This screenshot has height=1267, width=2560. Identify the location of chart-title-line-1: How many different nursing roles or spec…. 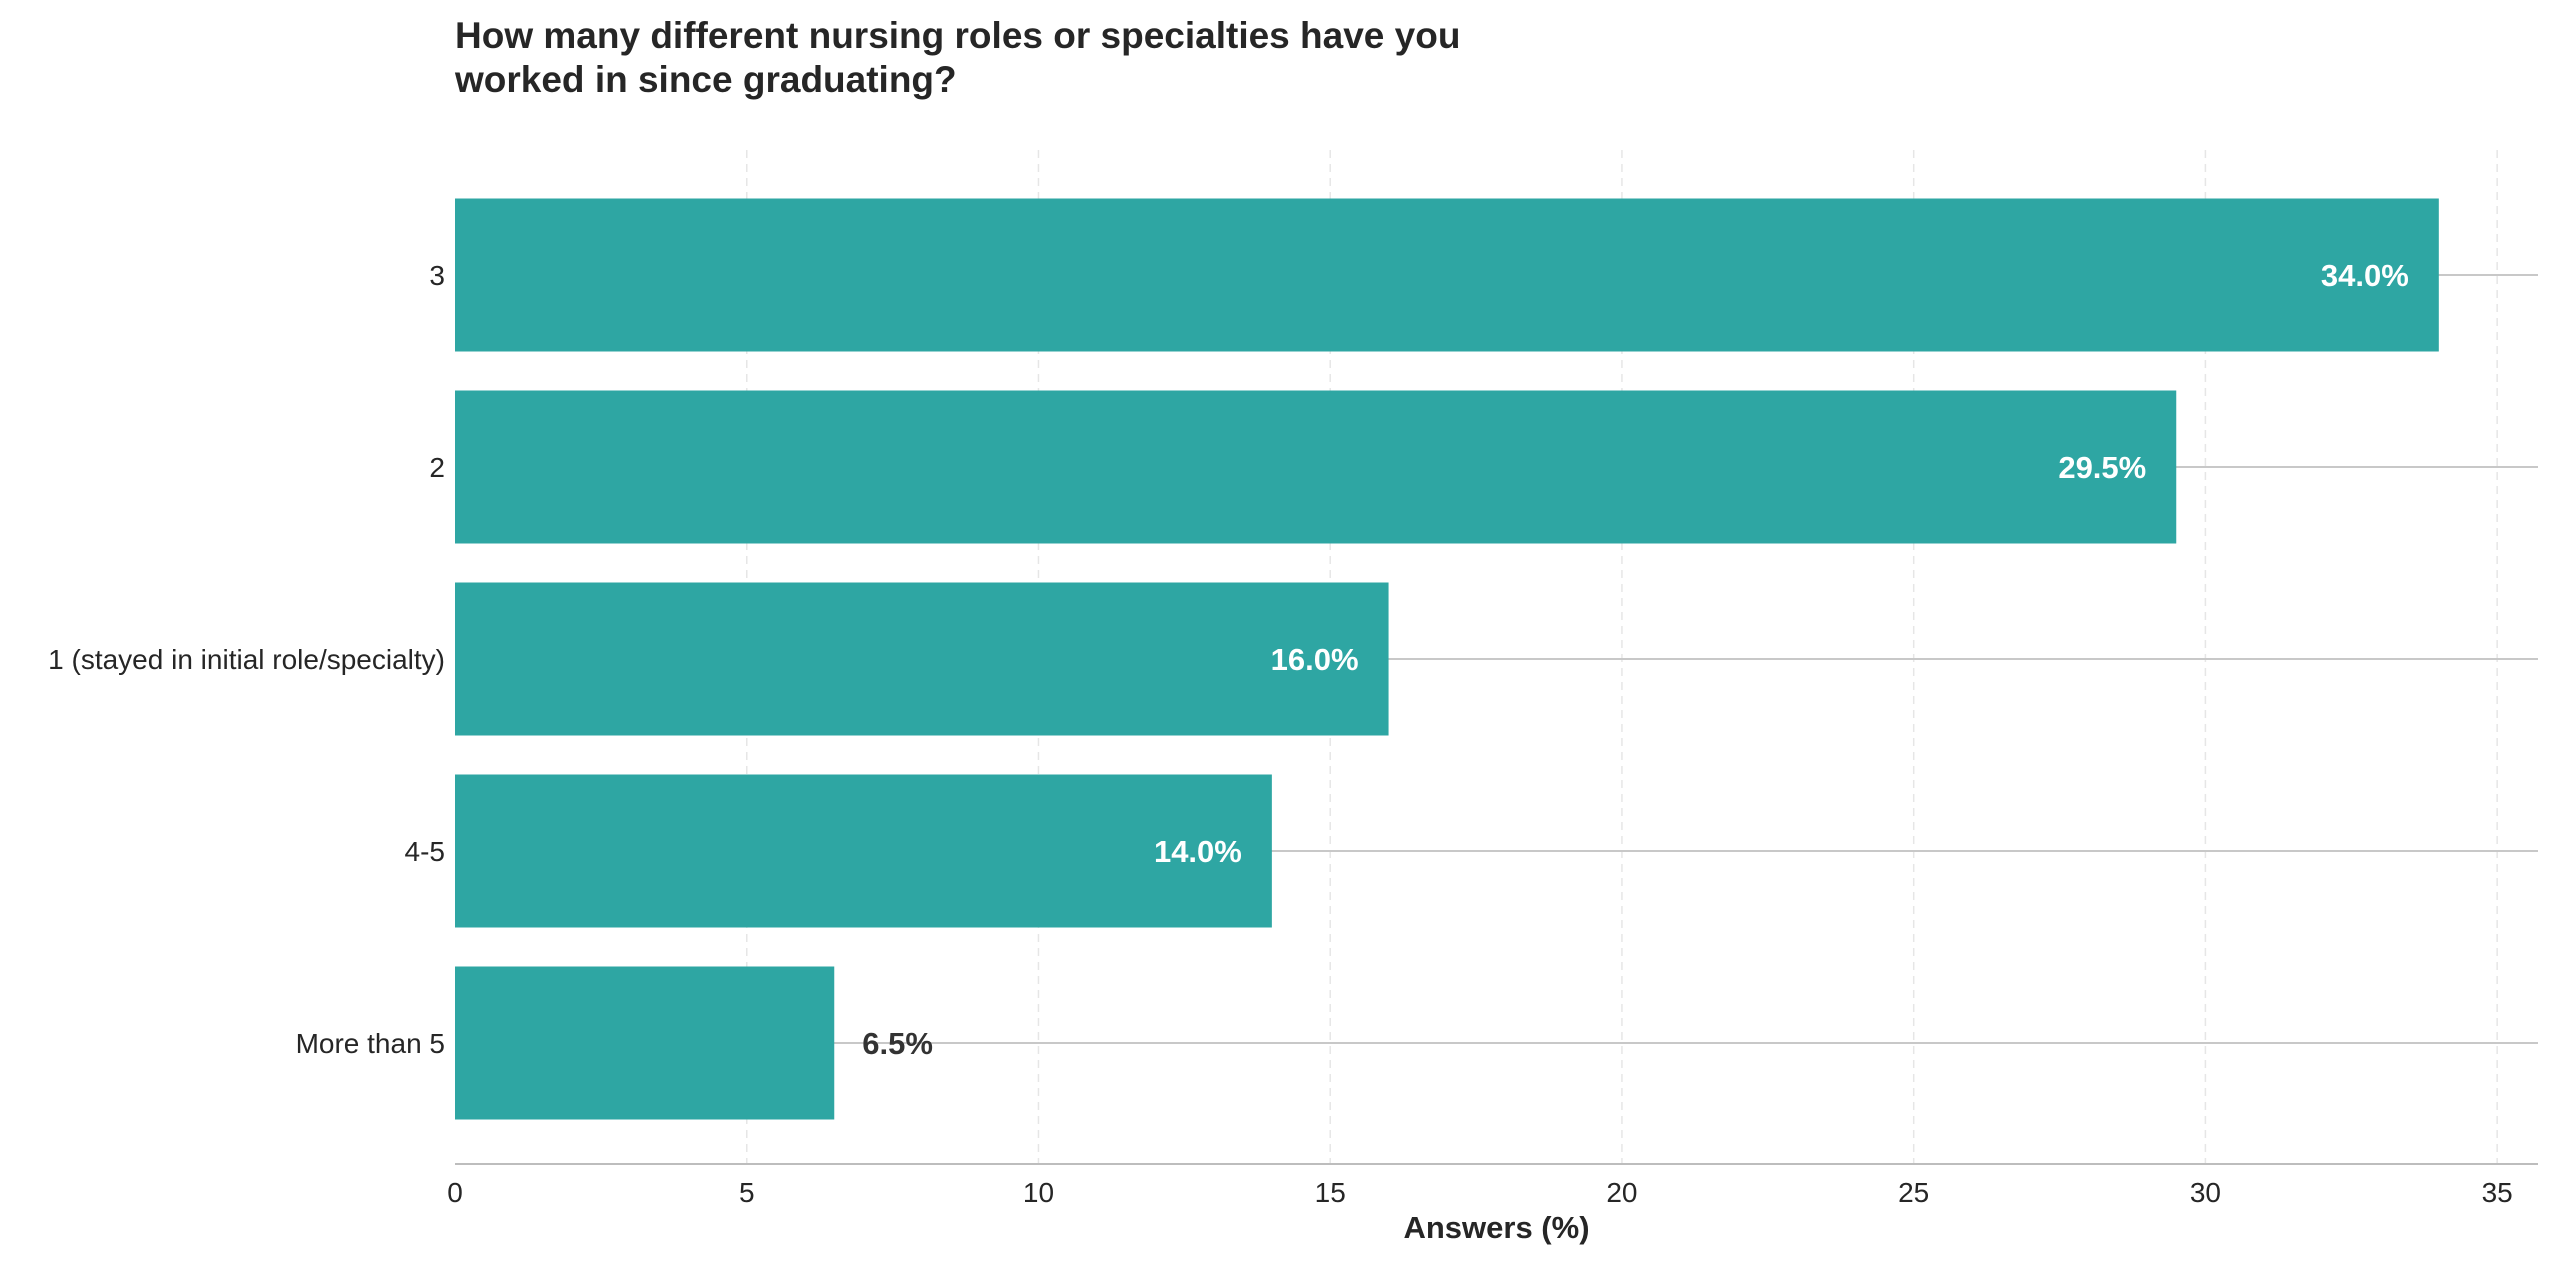
(957, 35).